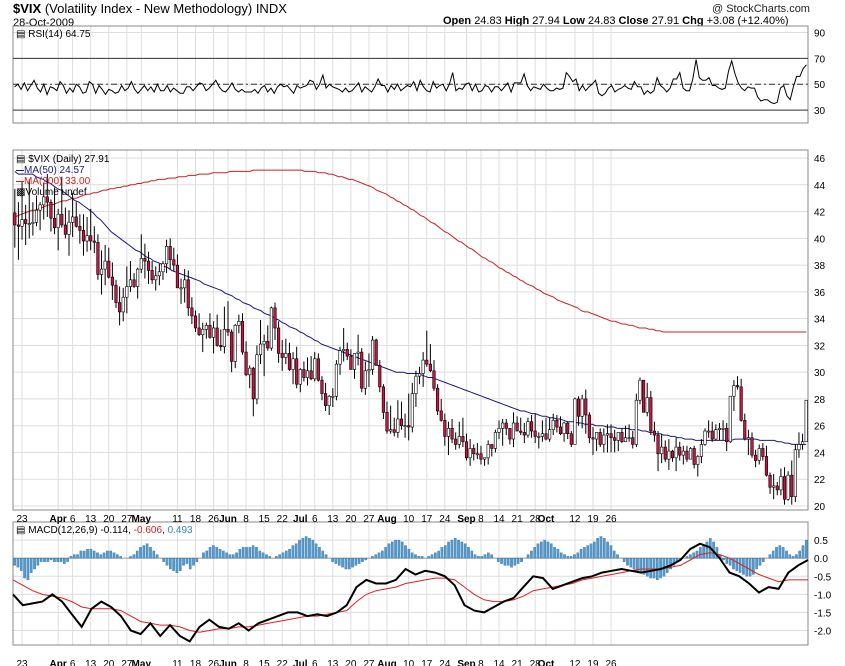 Image resolution: width=845 pixels, height=666 pixels. I want to click on open-value: 24.83, so click(488, 21).